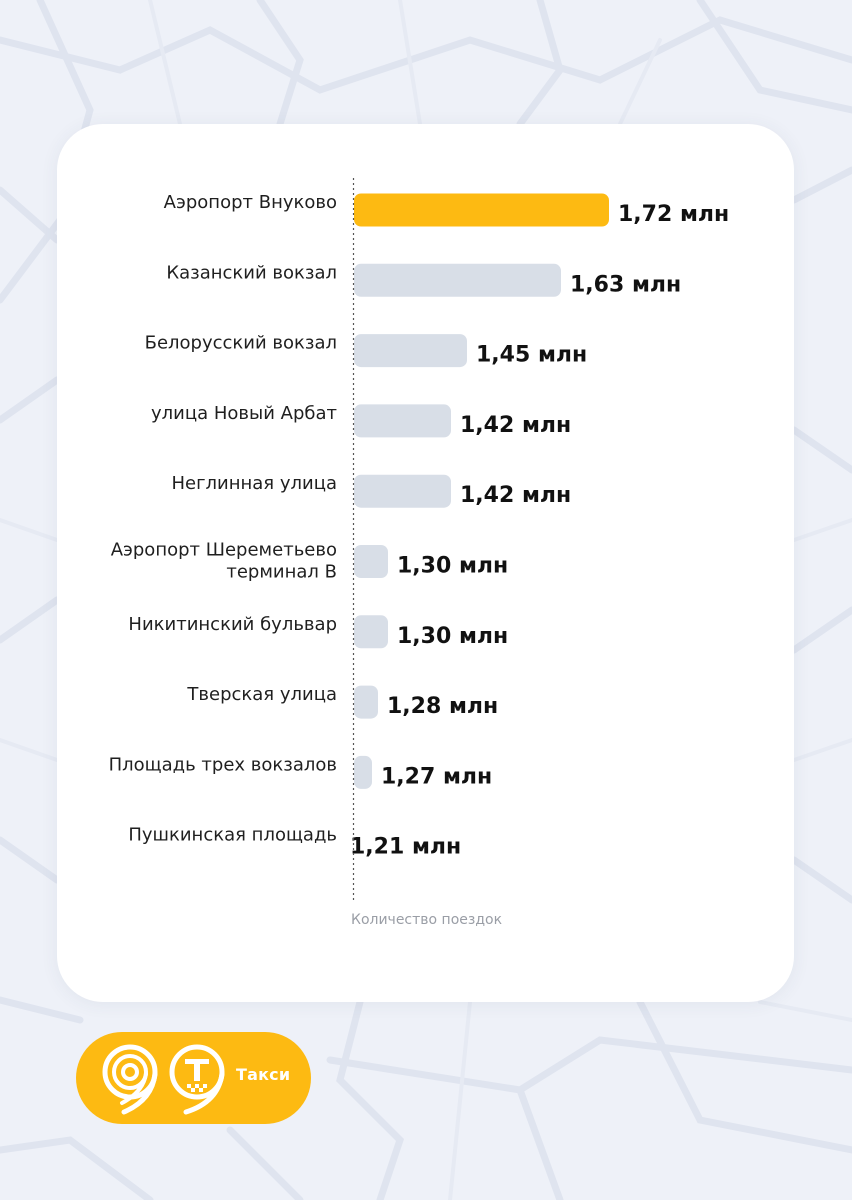 The height and width of the screenshot is (1200, 852). I want to click on category-label: улица Новый Арбат, so click(244, 413).